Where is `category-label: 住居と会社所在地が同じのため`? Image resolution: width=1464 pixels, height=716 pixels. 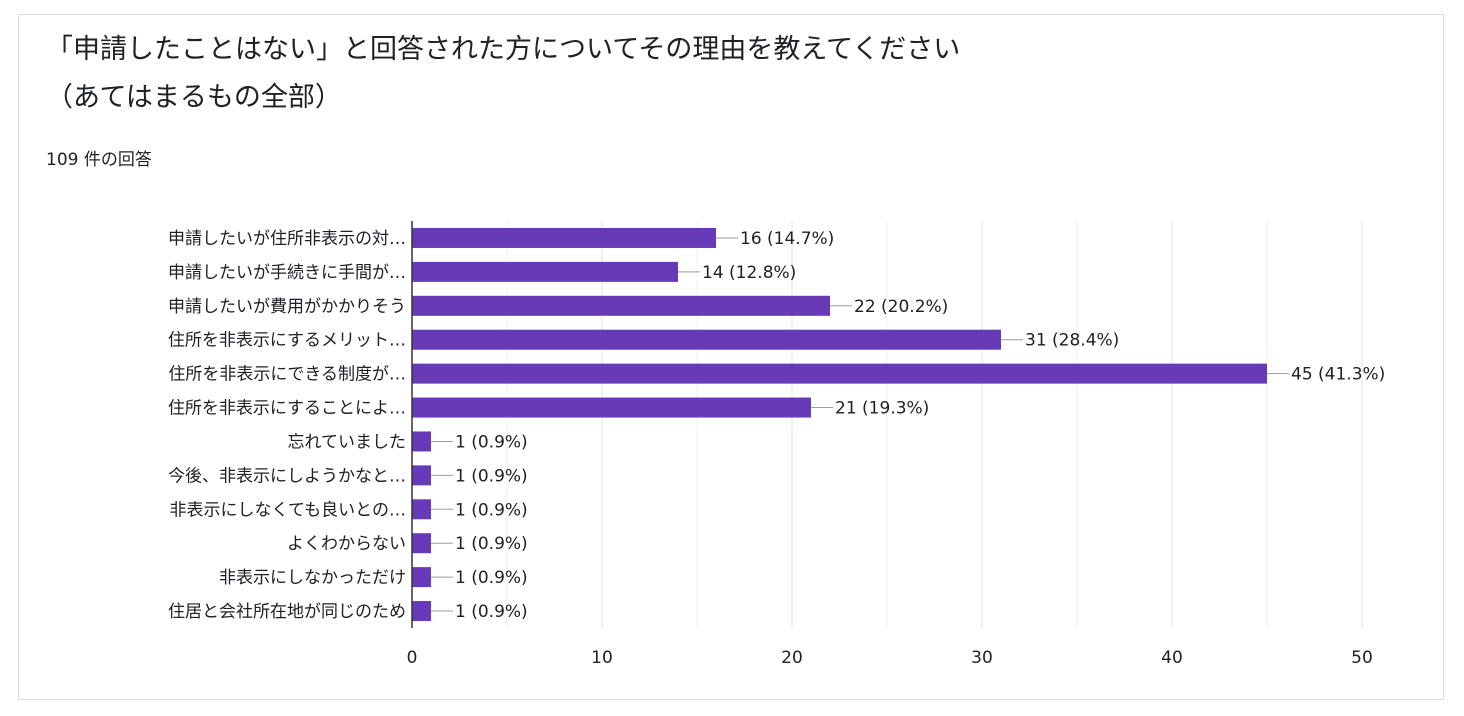
category-label: 住居と会社所在地が同じのため is located at coordinates (287, 612).